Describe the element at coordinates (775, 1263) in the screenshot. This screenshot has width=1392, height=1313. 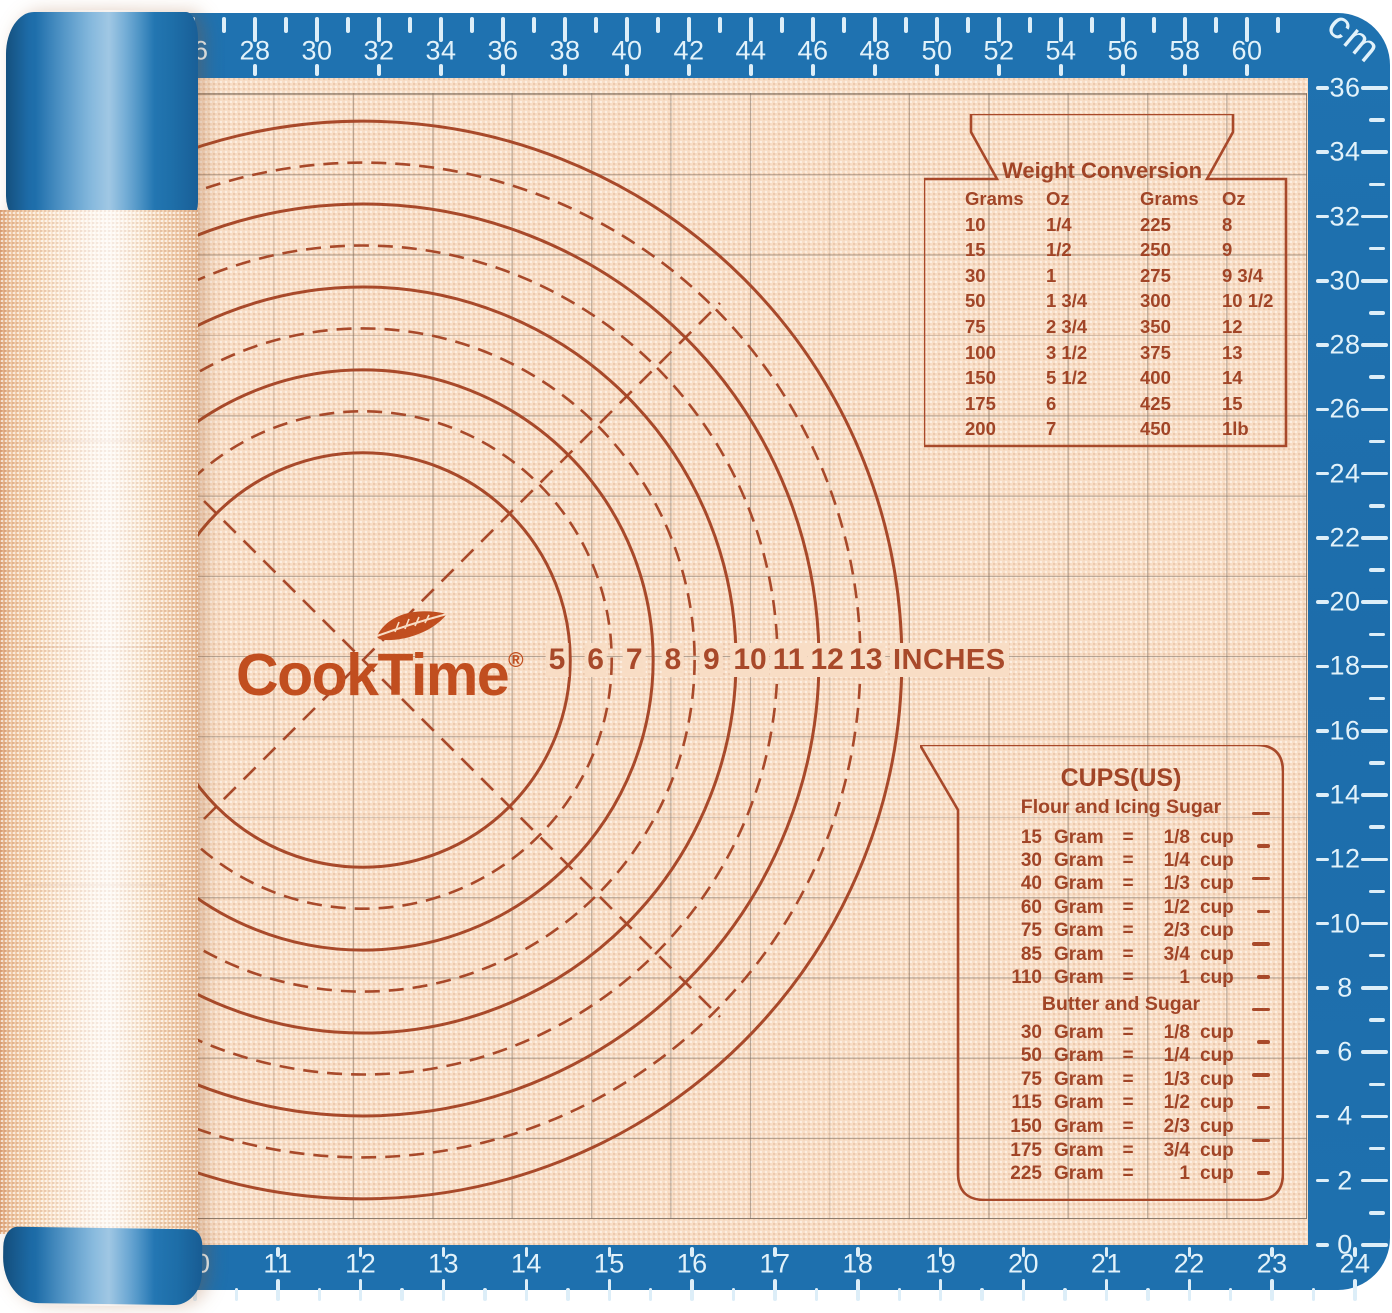
I see `bottom-ruler-number-17: 17` at that location.